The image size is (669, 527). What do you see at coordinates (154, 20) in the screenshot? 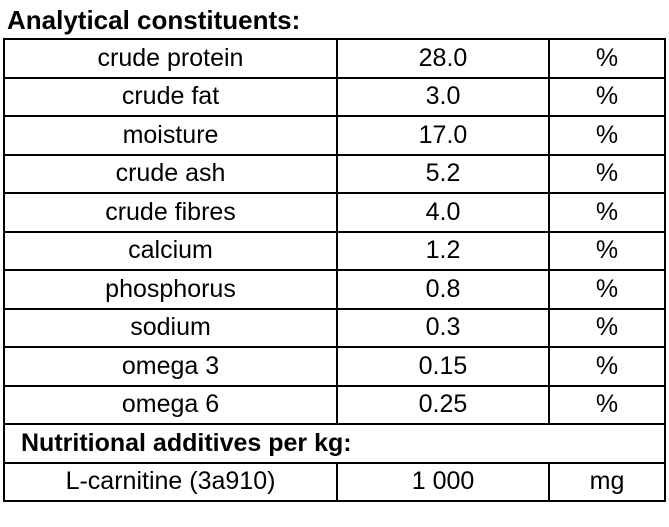
I see `page-title: Analytical constituents:` at bounding box center [154, 20].